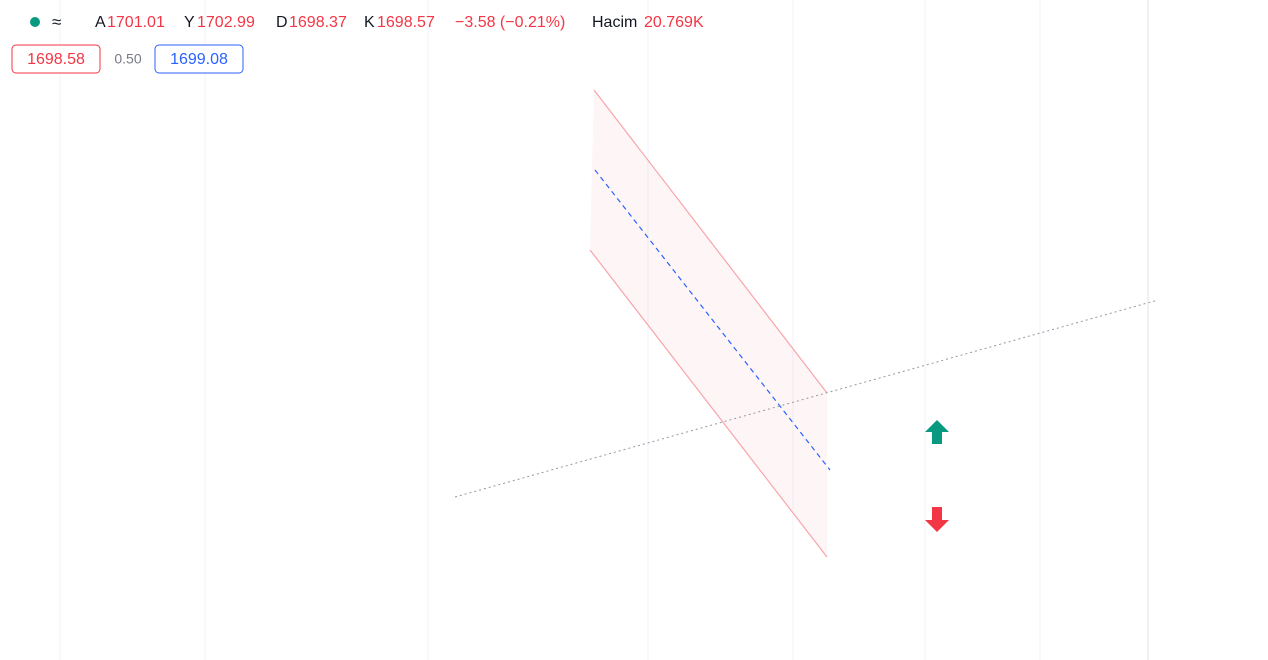 The image size is (1268, 660). What do you see at coordinates (614, 22) in the screenshot?
I see `volume-label: Hacim` at bounding box center [614, 22].